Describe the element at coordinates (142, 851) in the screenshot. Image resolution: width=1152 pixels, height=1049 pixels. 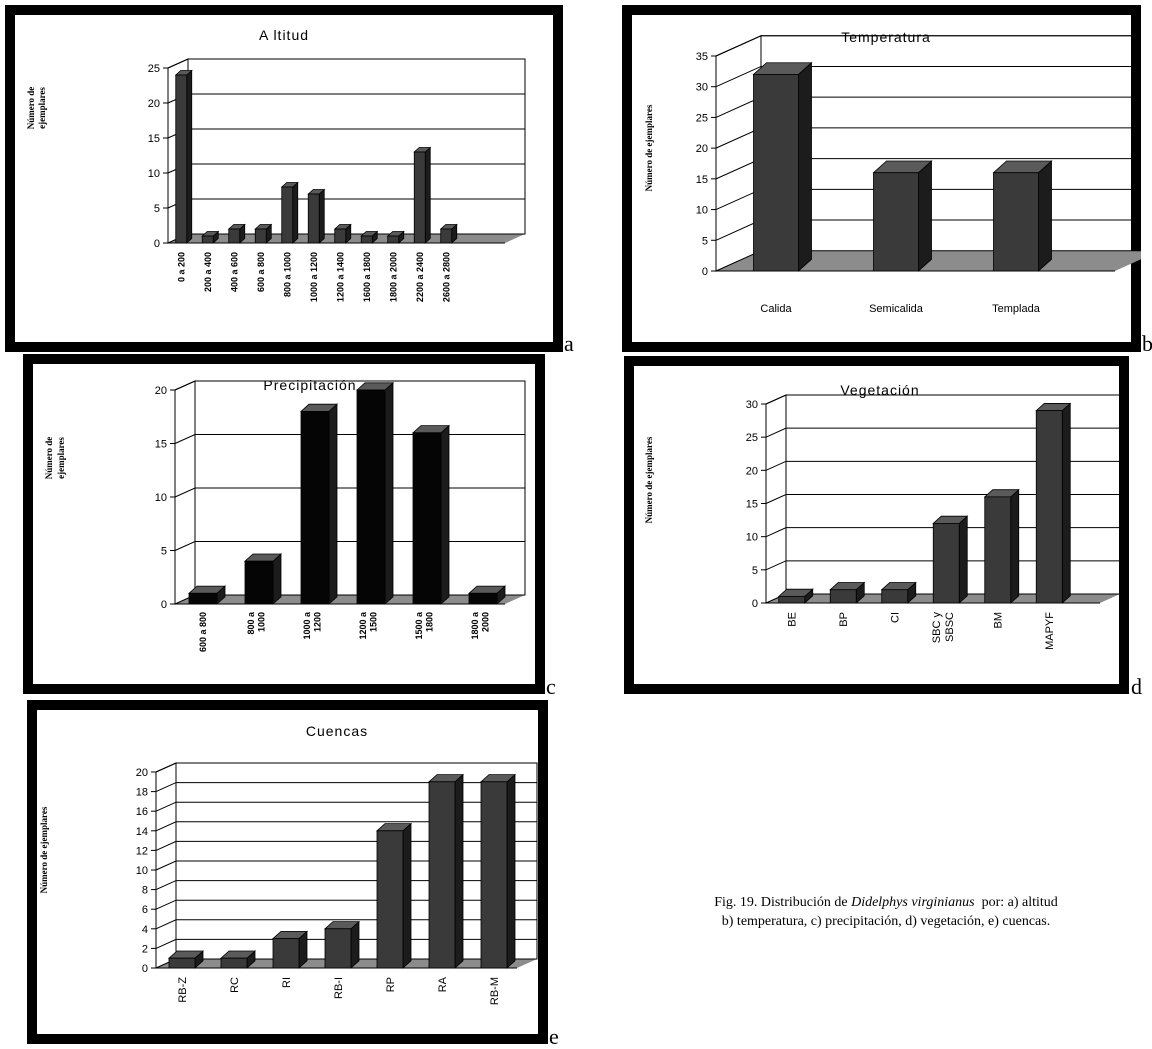
I see `y-tick-label: 12` at that location.